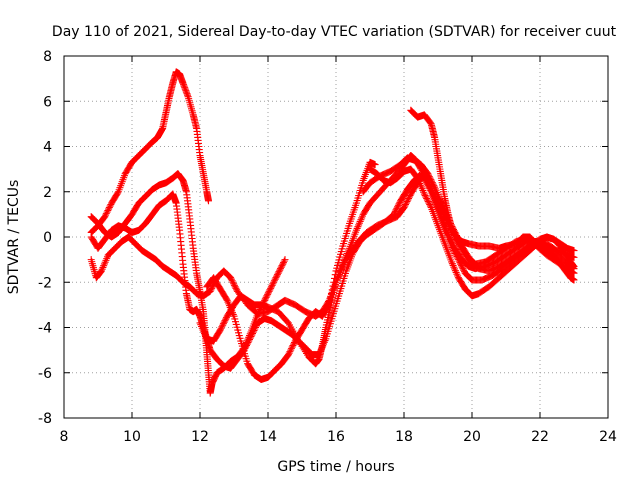  I want to click on y-tick-label: -6, so click(45, 374).